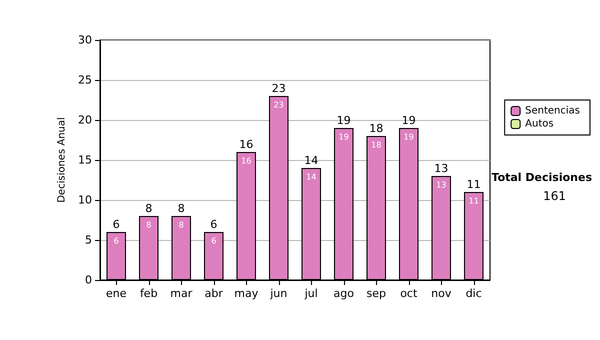 The height and width of the screenshot is (340, 600). I want to click on y-tick-label: 10, so click(85, 200).